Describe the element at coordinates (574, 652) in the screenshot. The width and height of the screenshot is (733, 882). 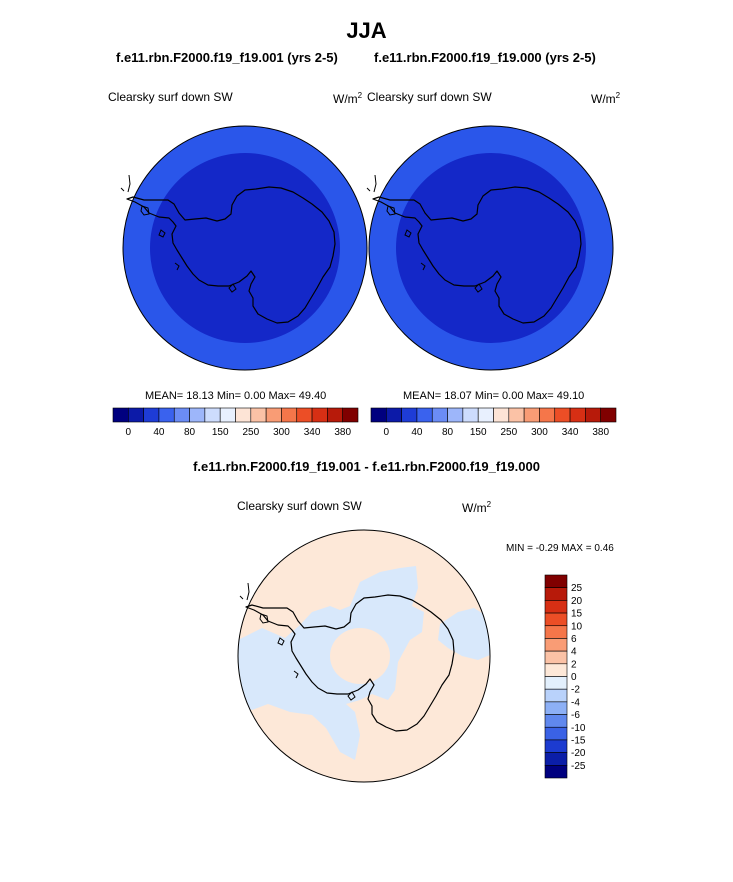
I see `diff-colorbar-tick-label: 4` at that location.